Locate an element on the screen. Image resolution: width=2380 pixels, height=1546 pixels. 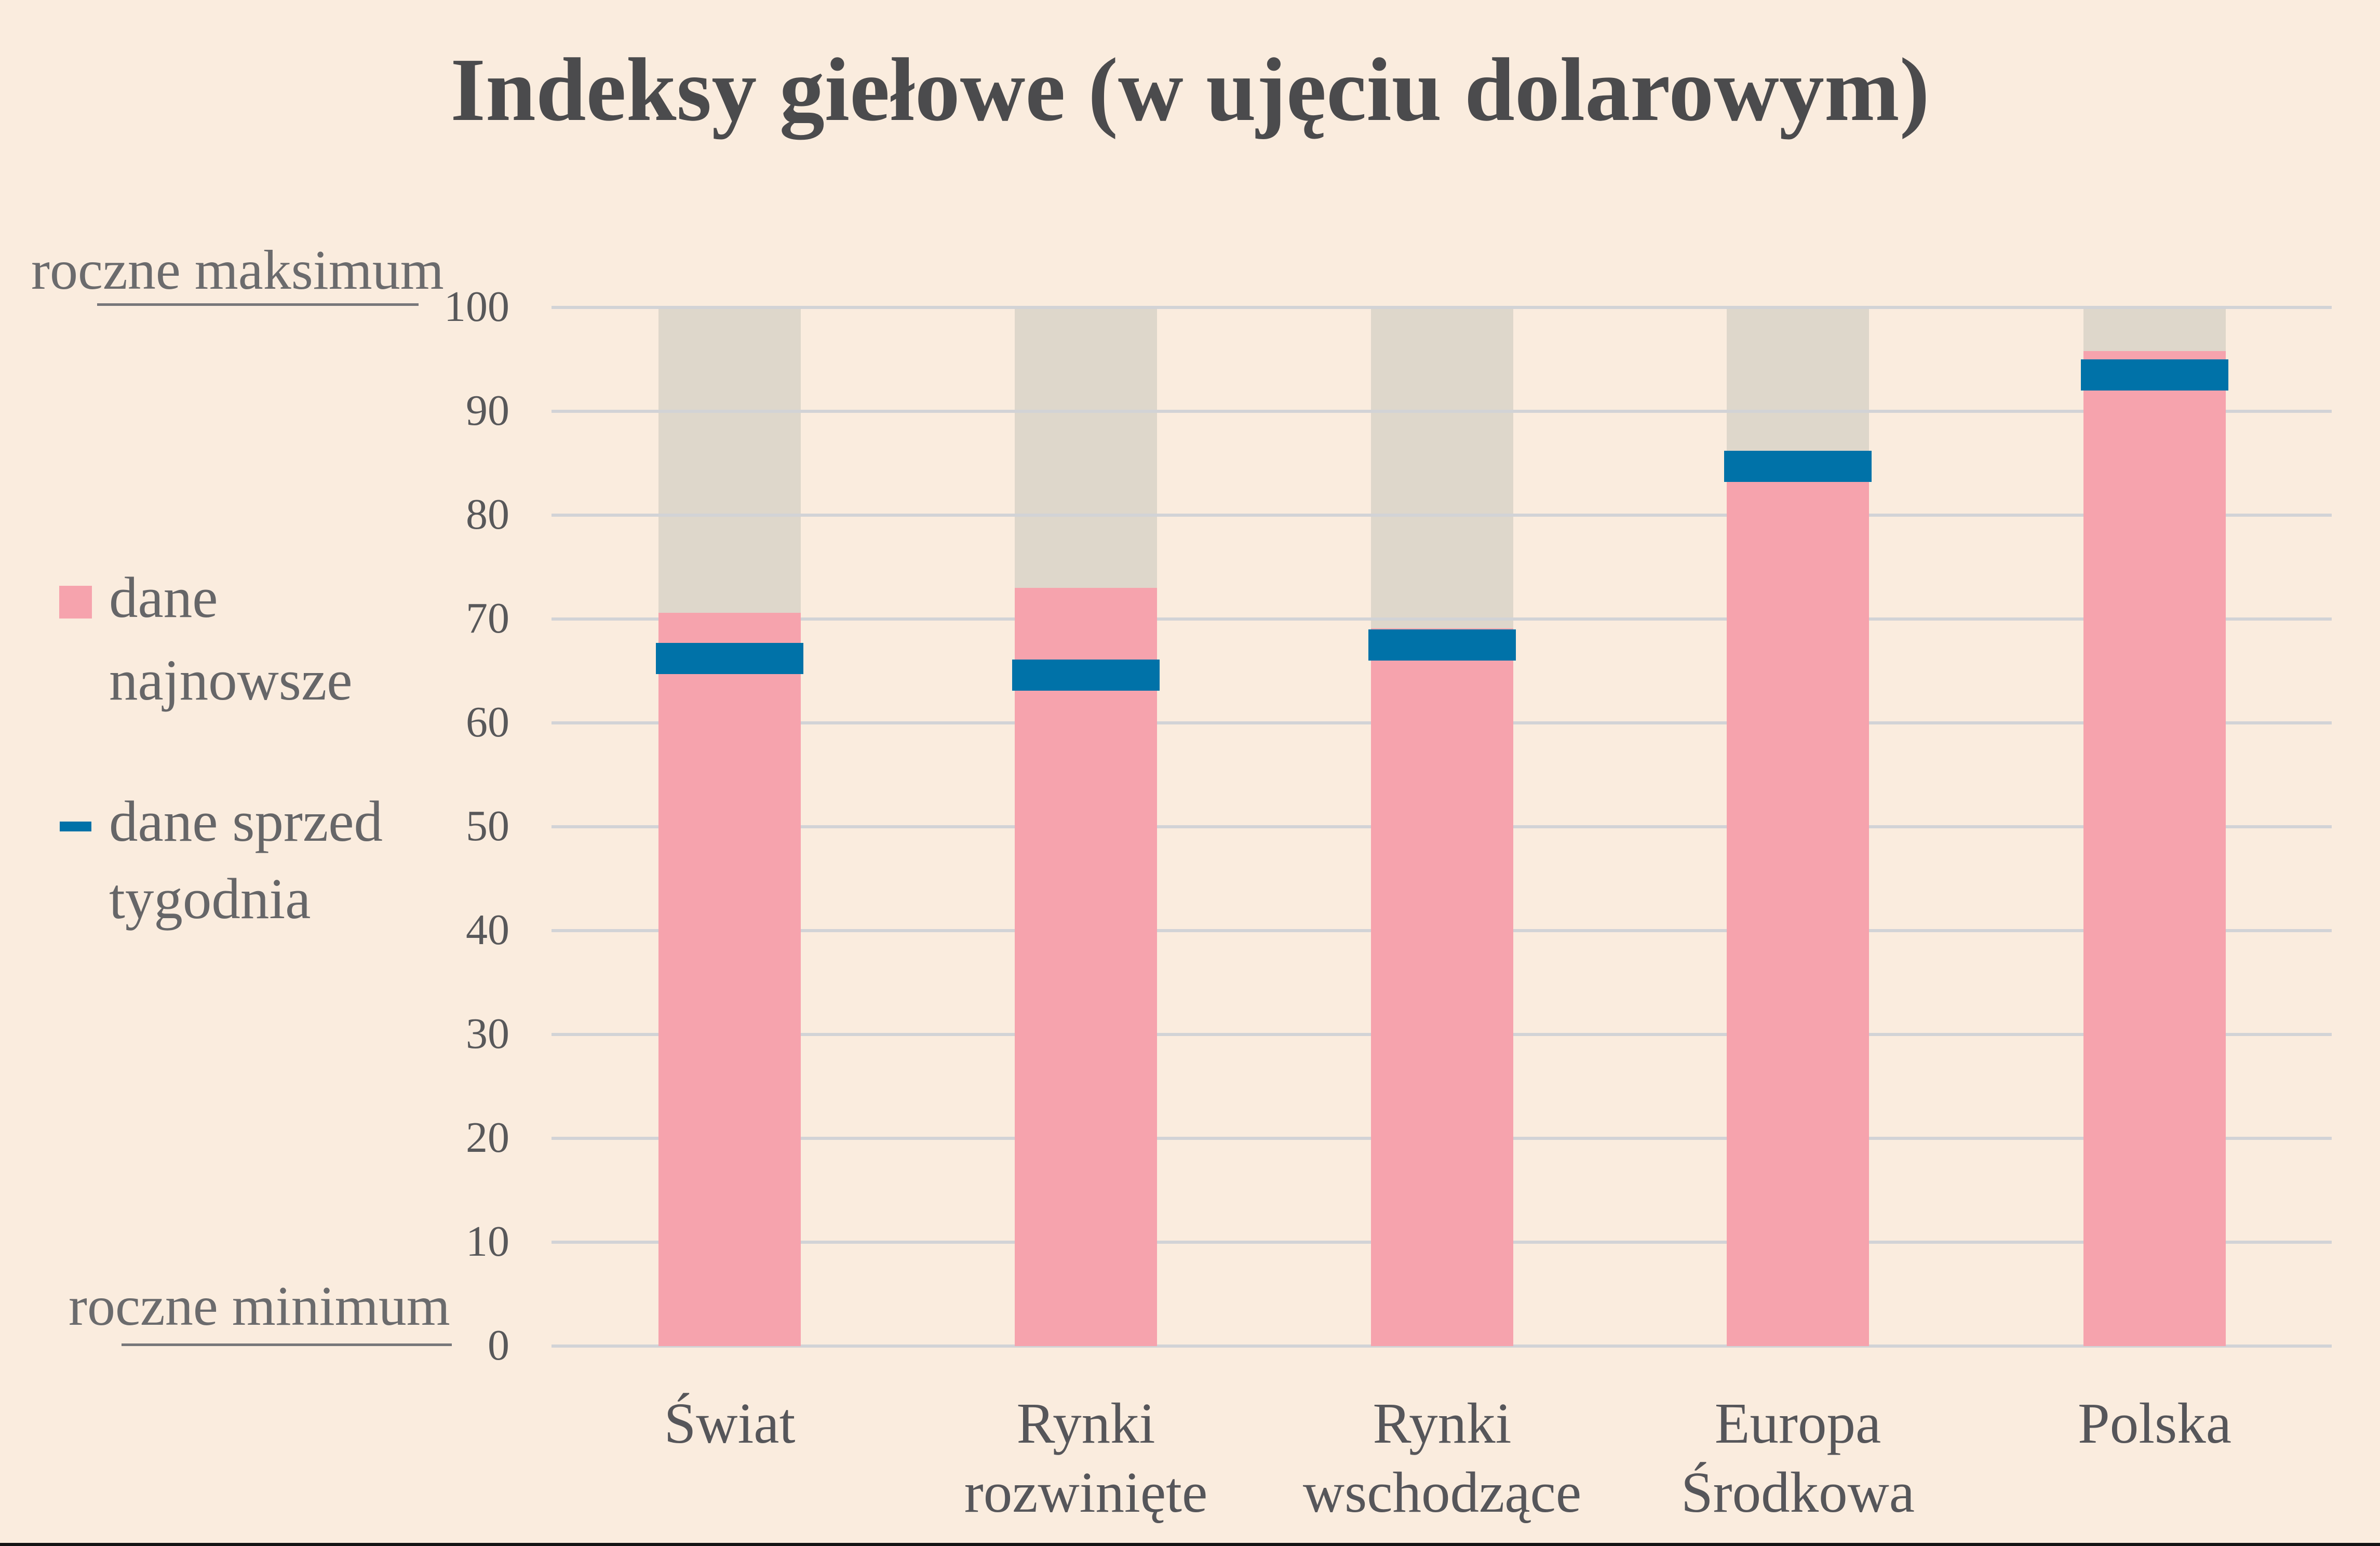
bottom-border is located at coordinates (1190, 1545).